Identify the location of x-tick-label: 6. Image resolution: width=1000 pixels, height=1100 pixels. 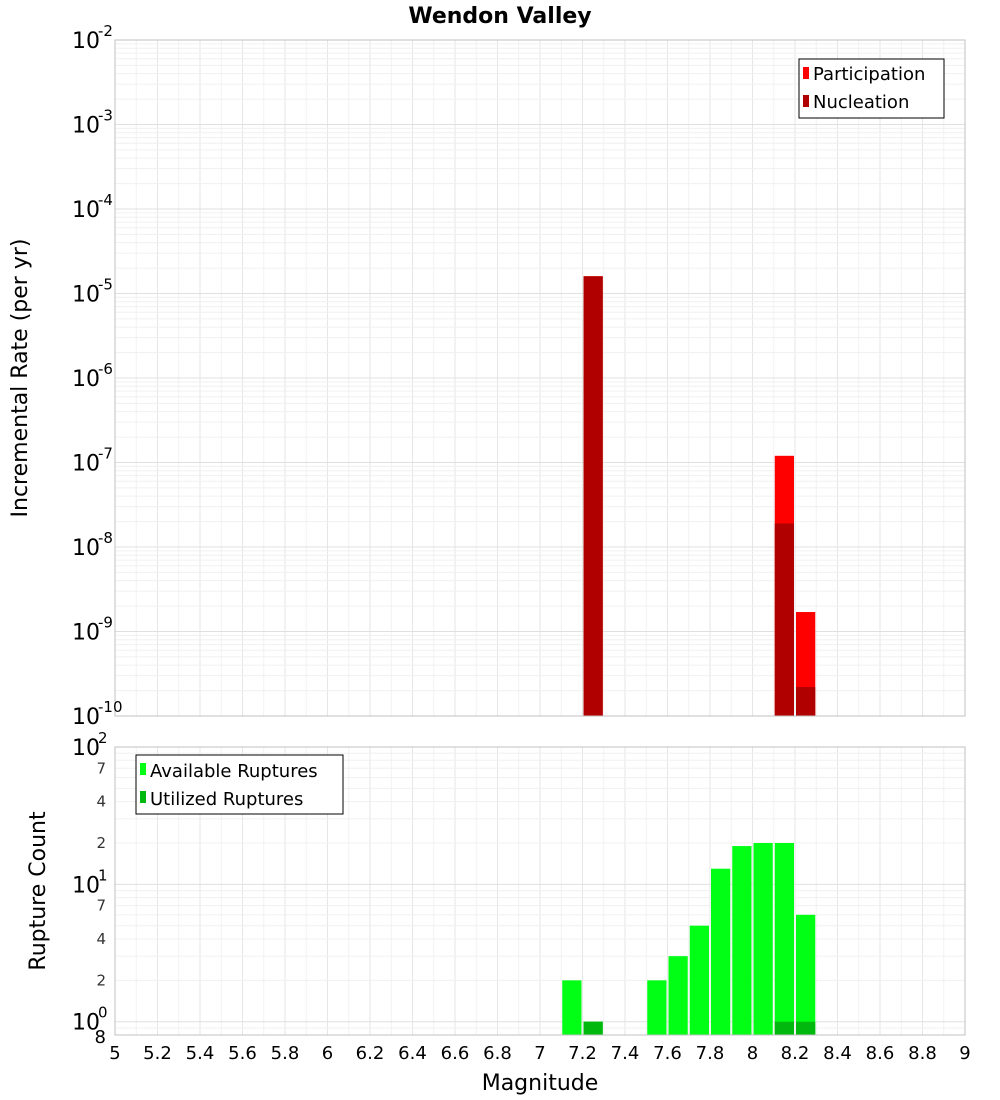
(327, 1053).